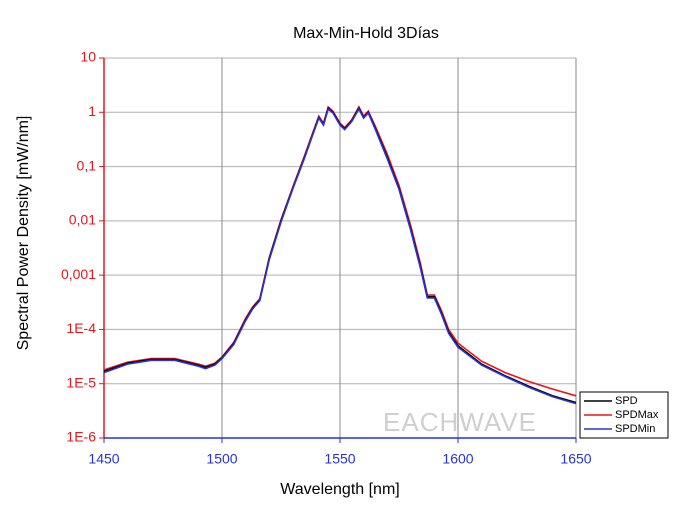 This screenshot has height=513, width=680. Describe the element at coordinates (339, 489) in the screenshot. I see `x-axis-label: Wavelength [nm]` at that location.